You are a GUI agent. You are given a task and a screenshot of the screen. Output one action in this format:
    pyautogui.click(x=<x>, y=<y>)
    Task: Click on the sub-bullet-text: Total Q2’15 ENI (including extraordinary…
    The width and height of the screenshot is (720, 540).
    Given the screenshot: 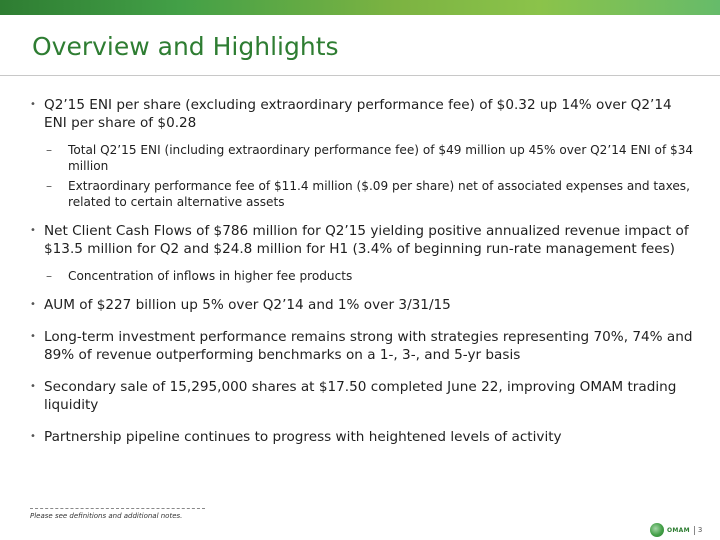 What is the action you would take?
    pyautogui.click(x=381, y=158)
    